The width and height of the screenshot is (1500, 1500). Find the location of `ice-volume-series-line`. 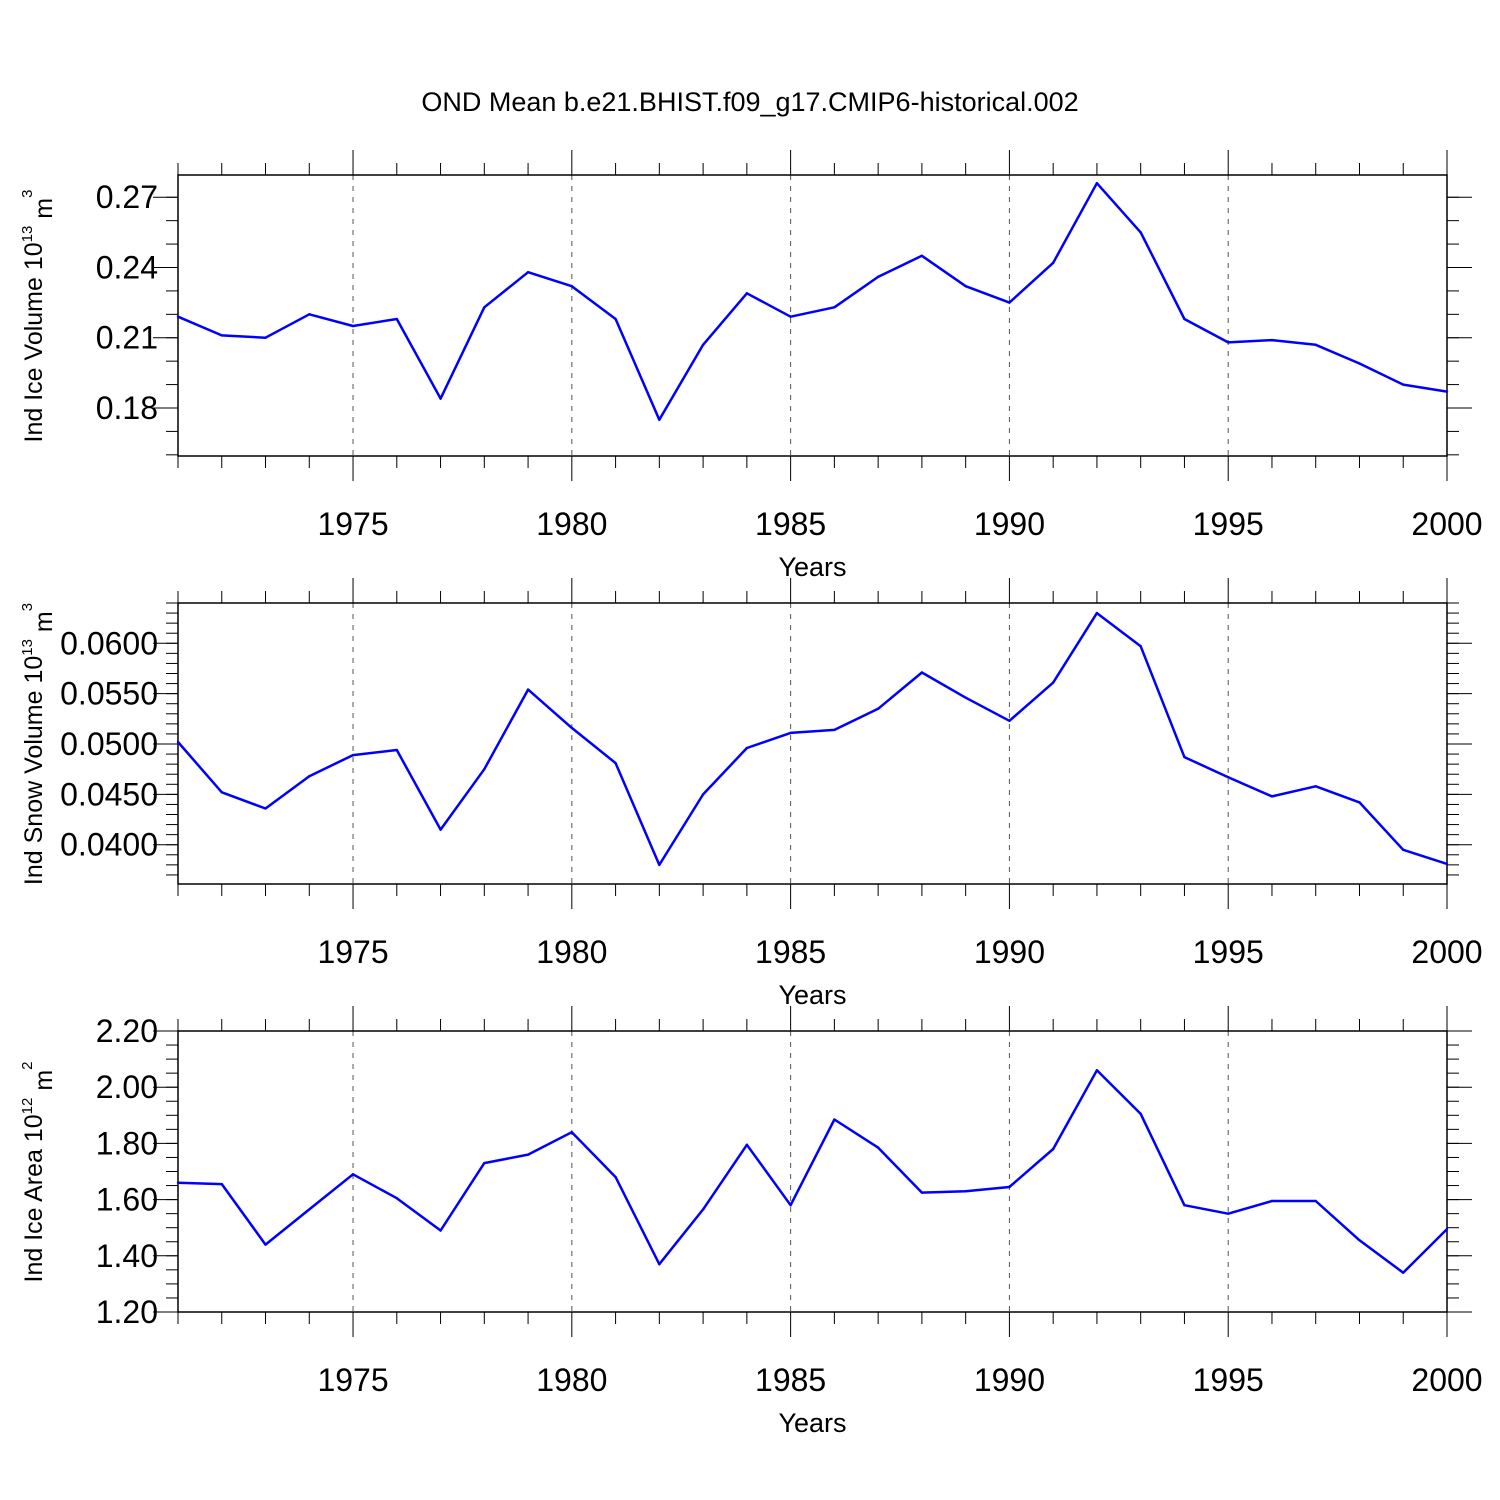

ice-volume-series-line is located at coordinates (812, 301).